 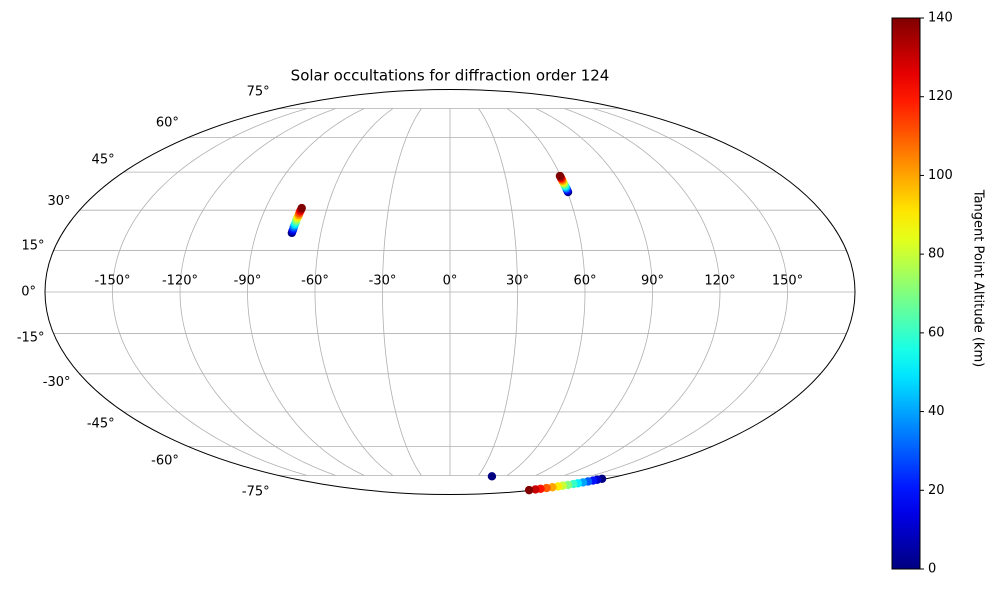 What do you see at coordinates (936, 411) in the screenshot?
I see `colorbar-tick-label: 40` at bounding box center [936, 411].